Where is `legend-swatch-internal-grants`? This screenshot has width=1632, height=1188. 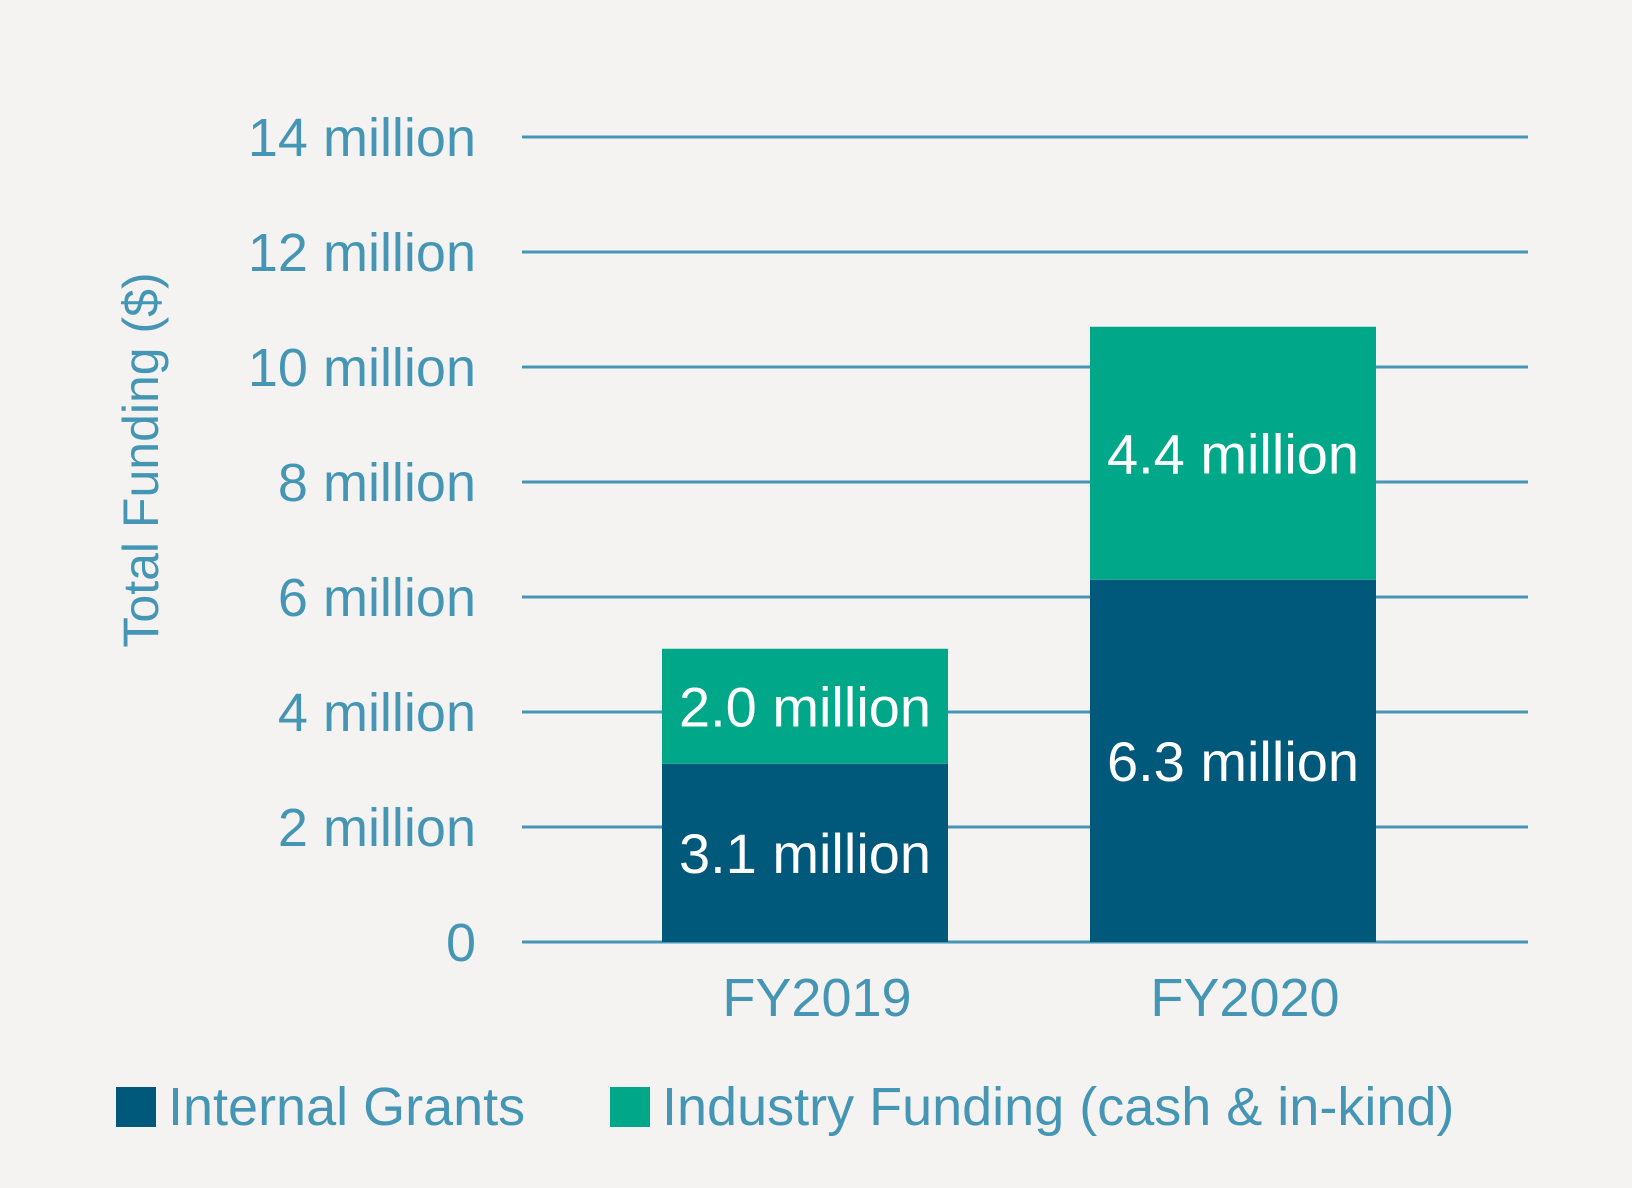
legend-swatch-internal-grants is located at coordinates (136, 1107).